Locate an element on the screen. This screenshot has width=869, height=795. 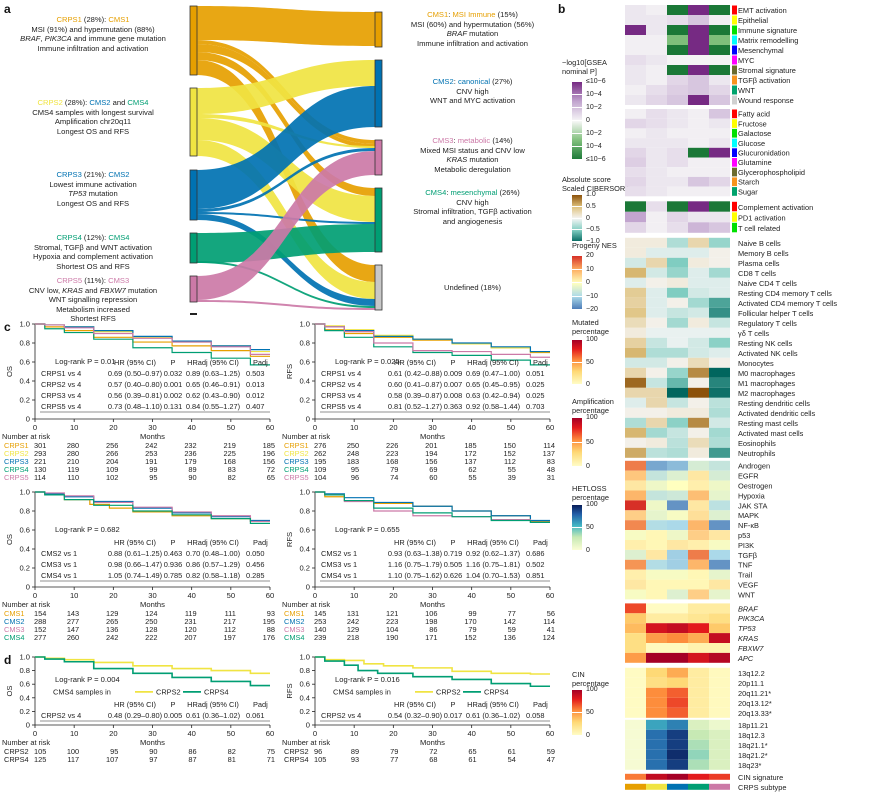
x-tick-label: 10 is located at coordinates (74, 427).